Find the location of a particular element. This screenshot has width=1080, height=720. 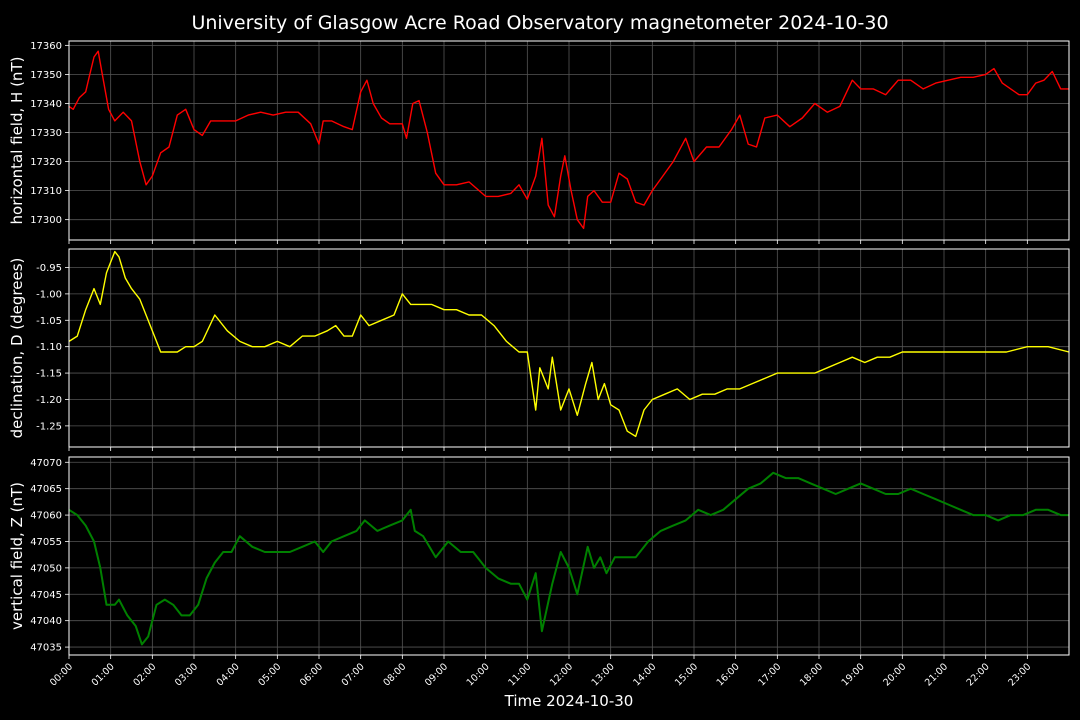

y-tick-label: 17350 is located at coordinates (46, 75).